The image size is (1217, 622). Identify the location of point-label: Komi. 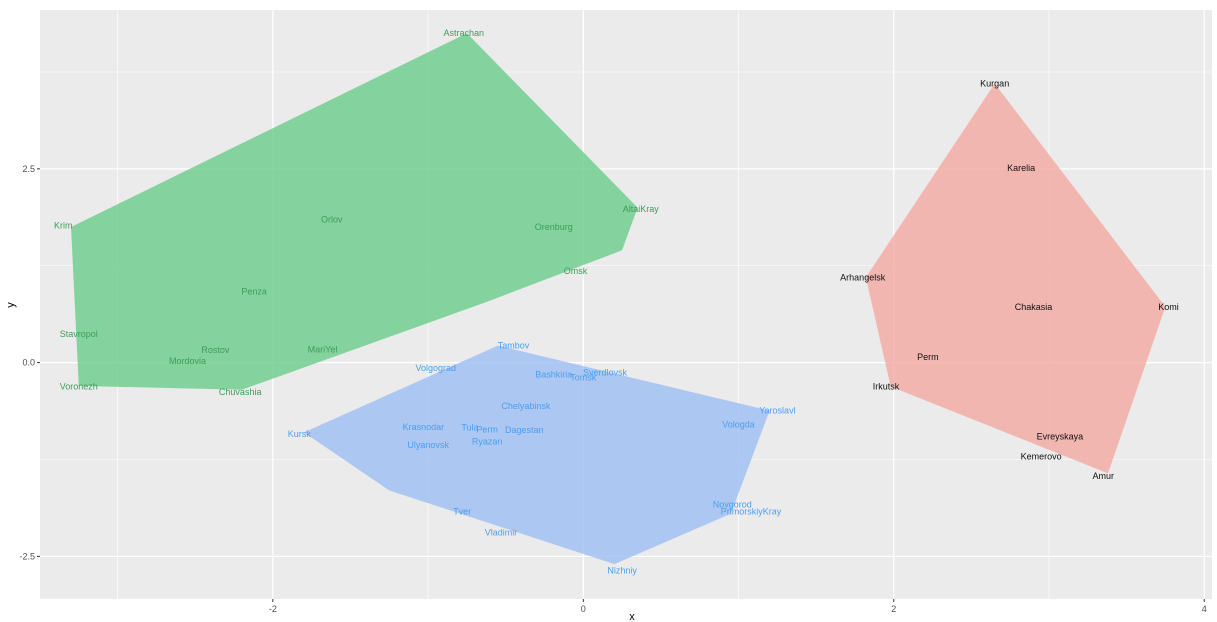
(1168, 307).